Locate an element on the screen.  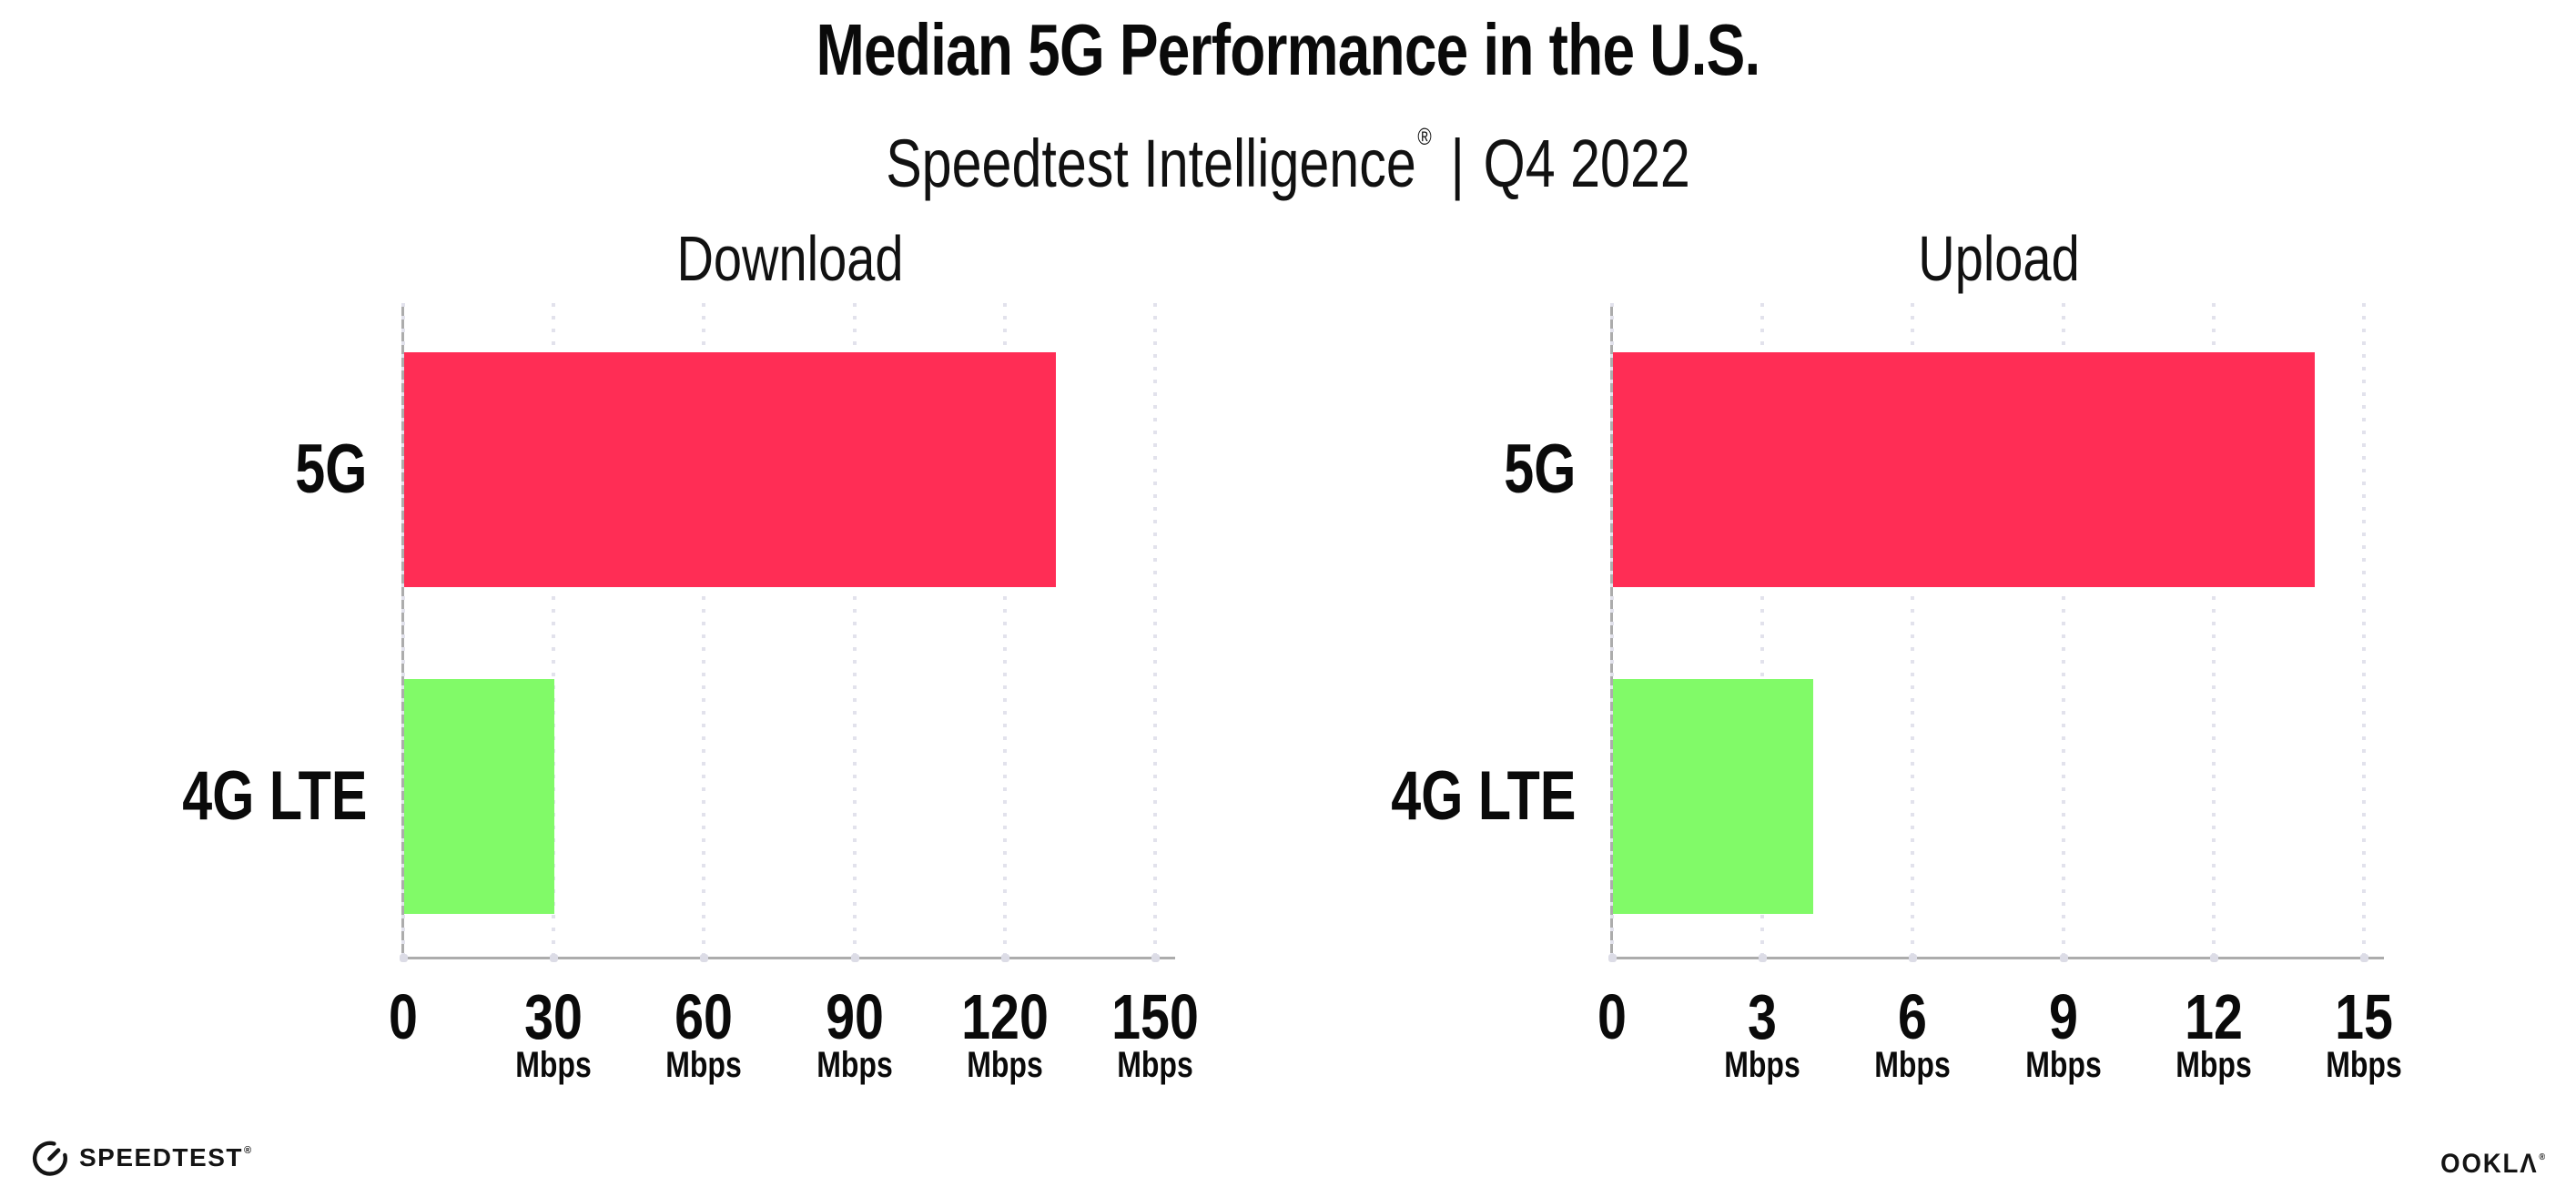
x-tick-label: 120 is located at coordinates (1005, 1017).